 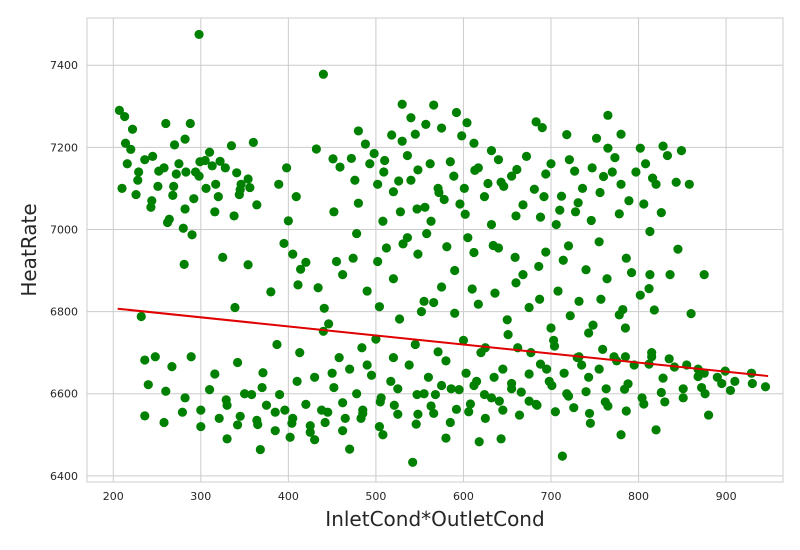 I want to click on y-tick-label: 6600, so click(x=64, y=394).